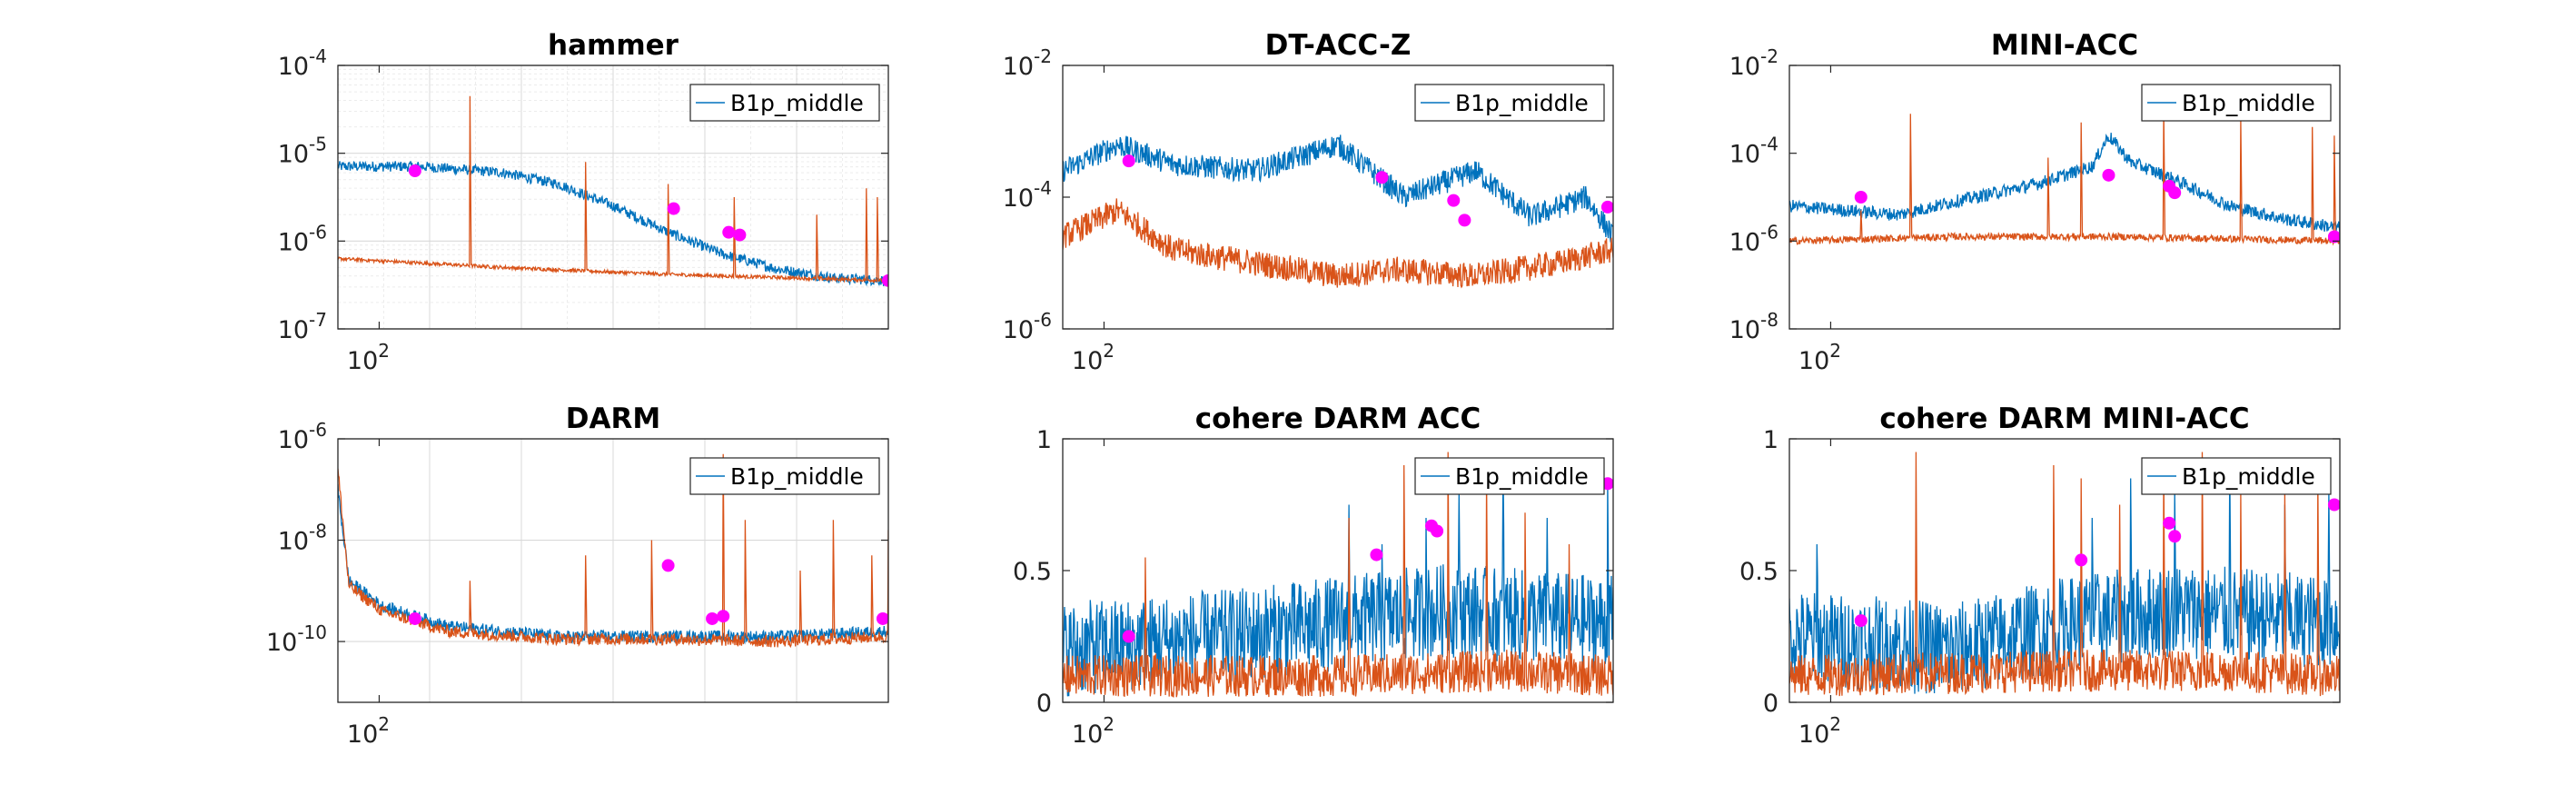 Image resolution: width=2576 pixels, height=785 pixels. I want to click on subplot-title: cohere DARM ACC, so click(1338, 418).